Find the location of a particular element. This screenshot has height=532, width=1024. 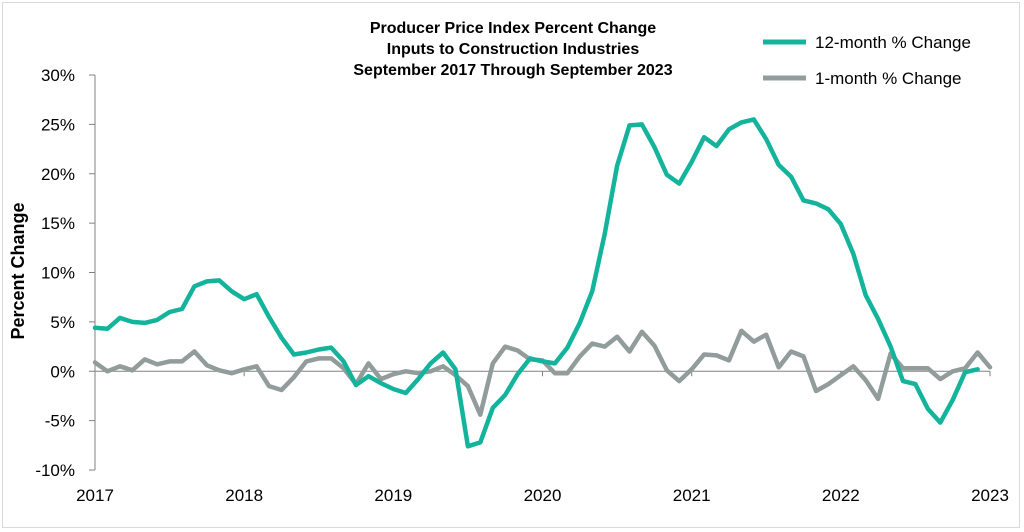

chart-title-line-1: Producer Price Index Percent Change is located at coordinates (513, 28).